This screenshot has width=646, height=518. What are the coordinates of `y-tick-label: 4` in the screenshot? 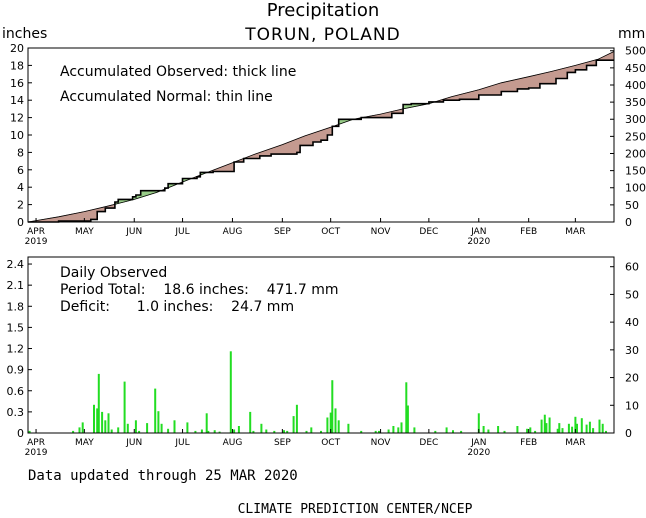 It's located at (20, 187).